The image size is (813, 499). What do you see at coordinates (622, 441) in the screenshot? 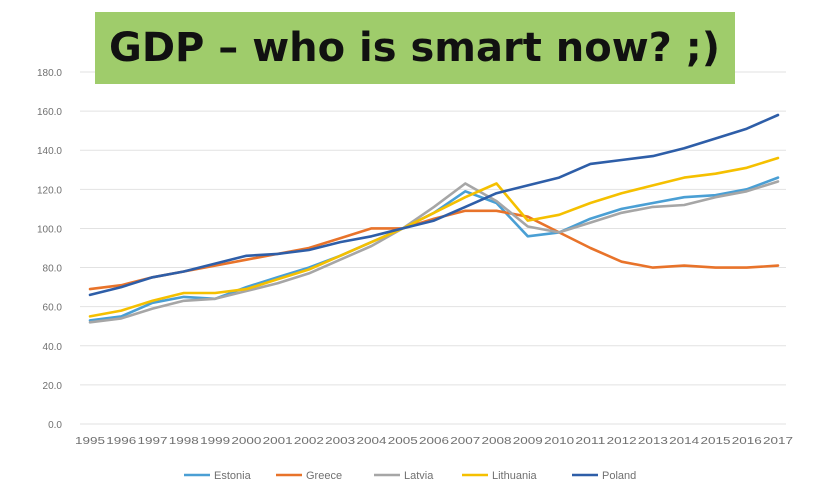
I see `x-tick-label: 2012` at bounding box center [622, 441].